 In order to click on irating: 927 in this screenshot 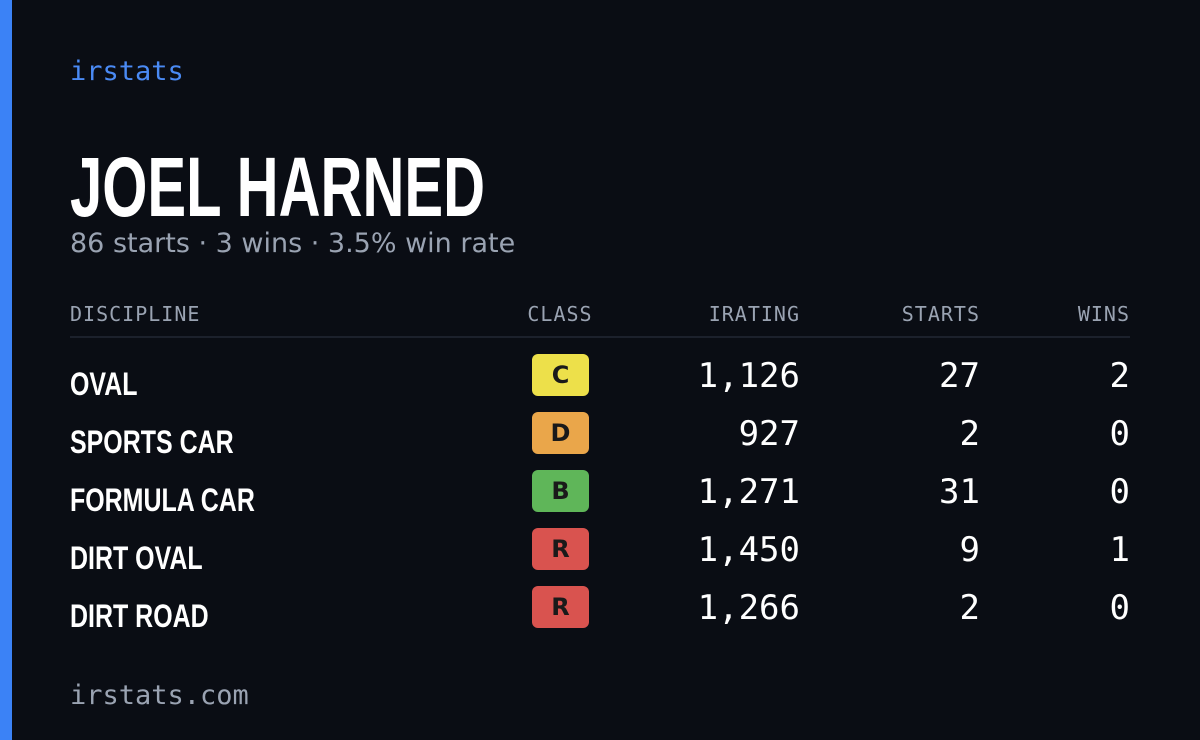, I will do `click(769, 434)`.